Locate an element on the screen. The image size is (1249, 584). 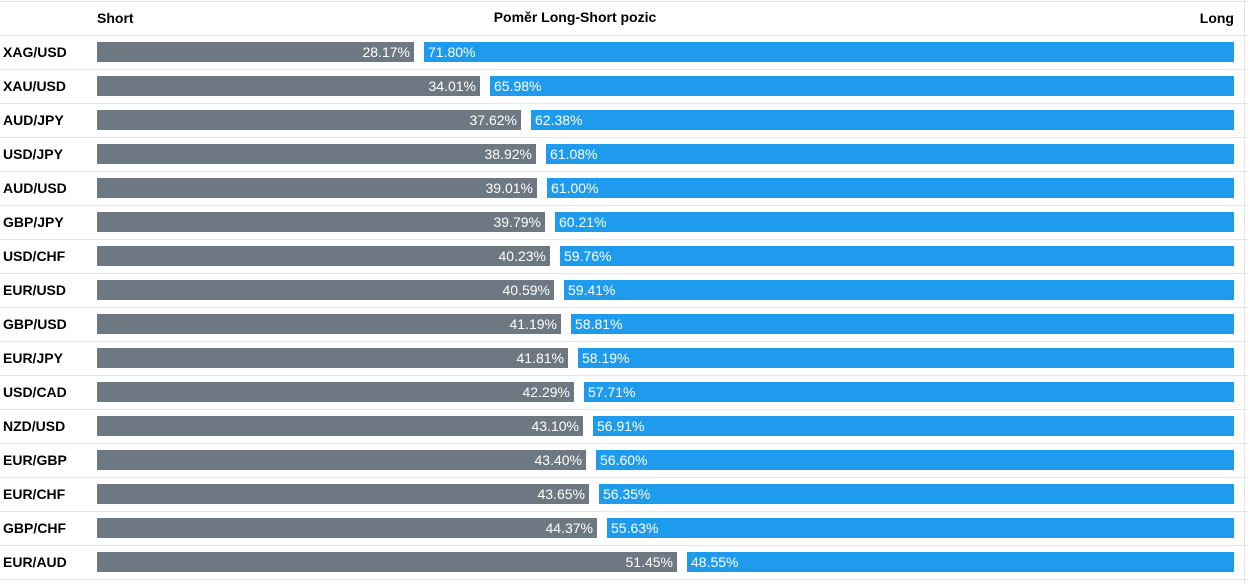
short-header: Short is located at coordinates (115, 18).